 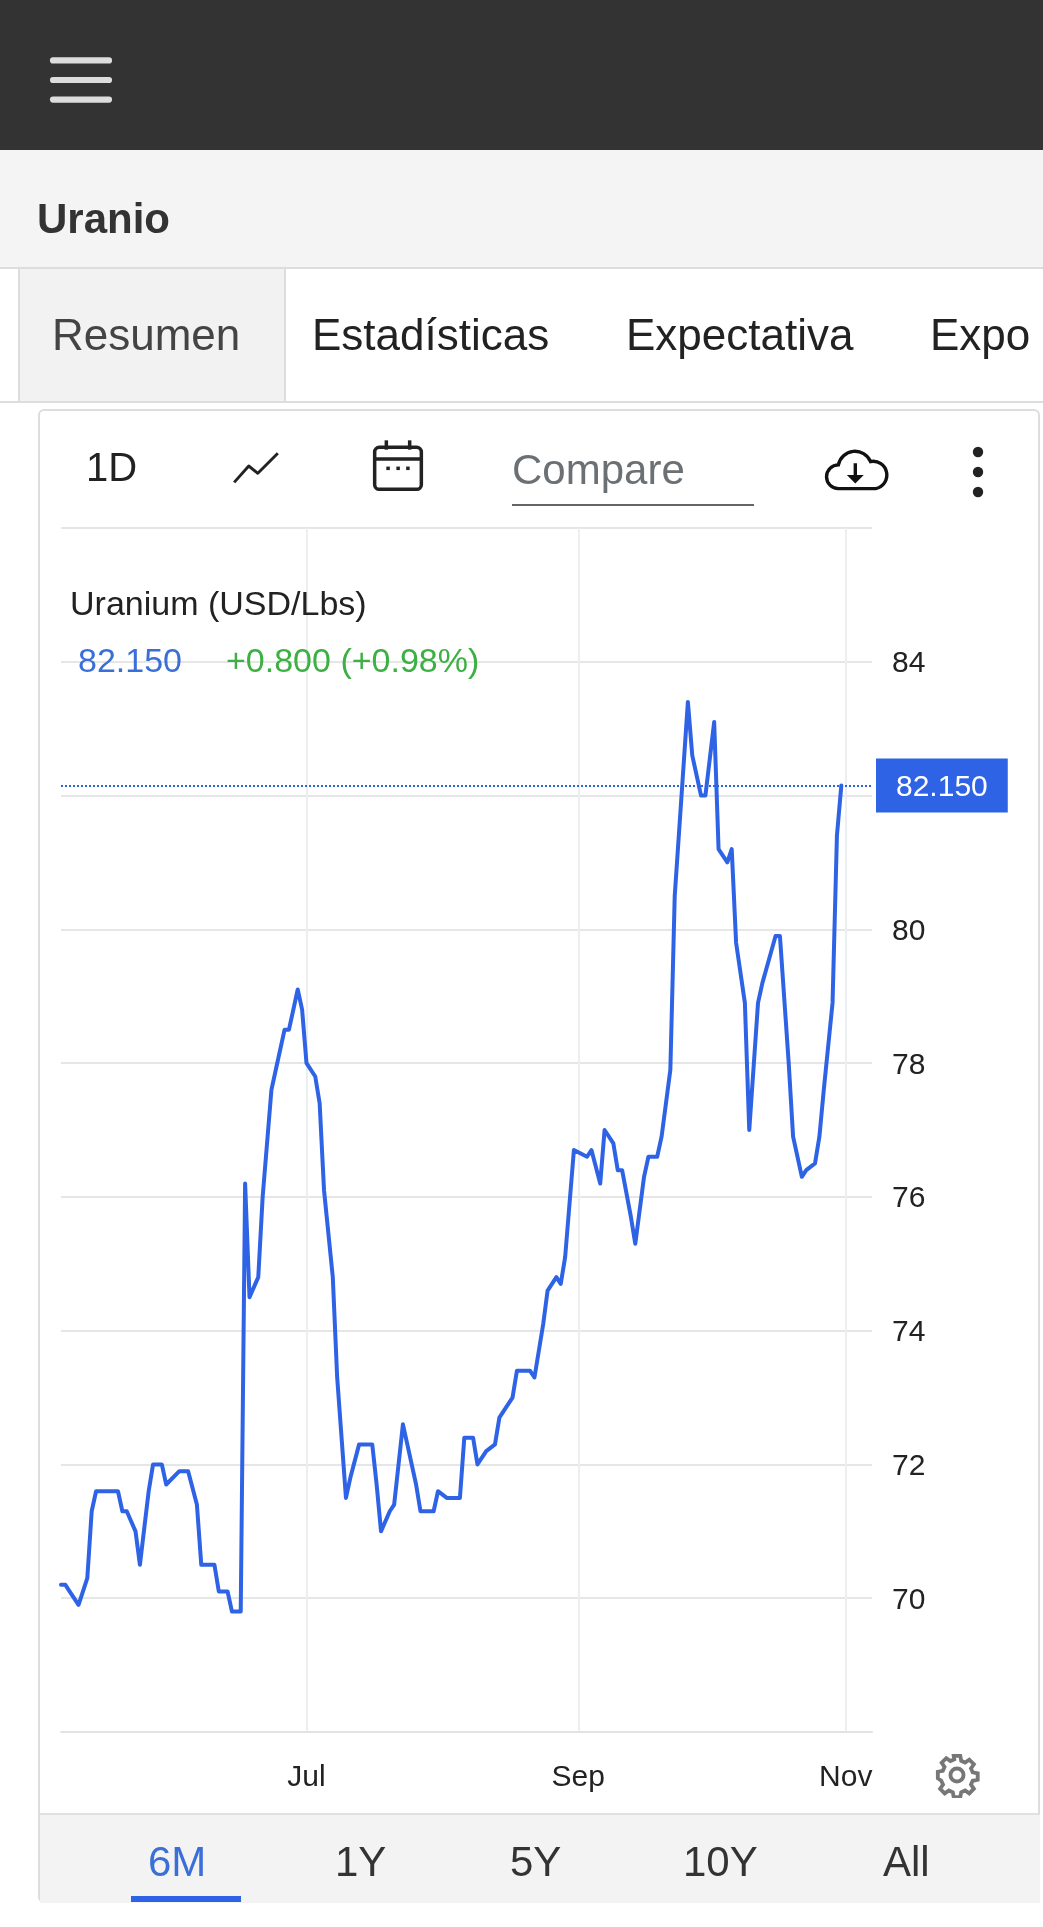 What do you see at coordinates (909, 1197) in the screenshot?
I see `y-tick-label: 76` at bounding box center [909, 1197].